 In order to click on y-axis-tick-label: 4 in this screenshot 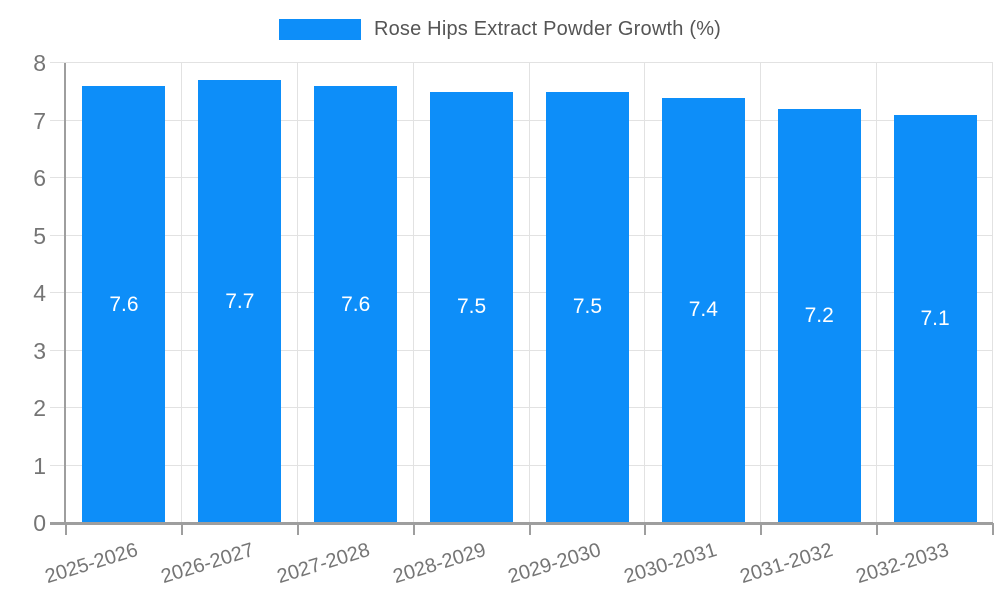, I will do `click(39, 293)`.